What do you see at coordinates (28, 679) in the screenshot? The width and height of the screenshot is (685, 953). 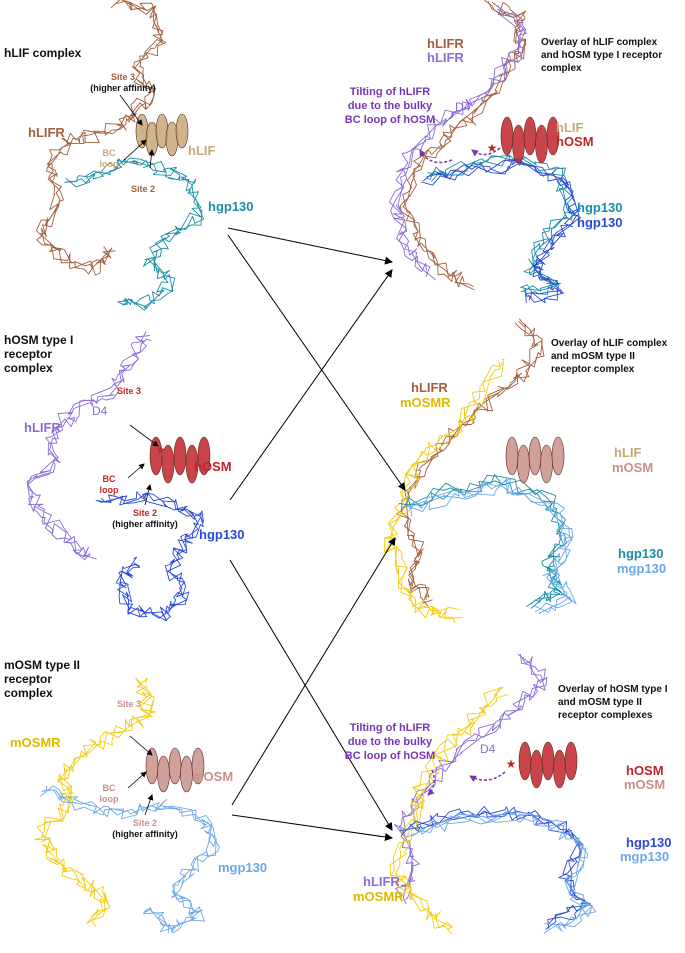 I see `panel3-heading-line2: receptor` at bounding box center [28, 679].